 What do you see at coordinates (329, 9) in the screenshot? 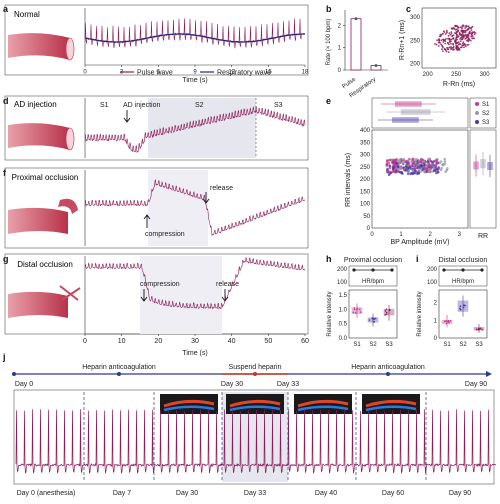
I see `panel-letter-b: b` at bounding box center [329, 9].